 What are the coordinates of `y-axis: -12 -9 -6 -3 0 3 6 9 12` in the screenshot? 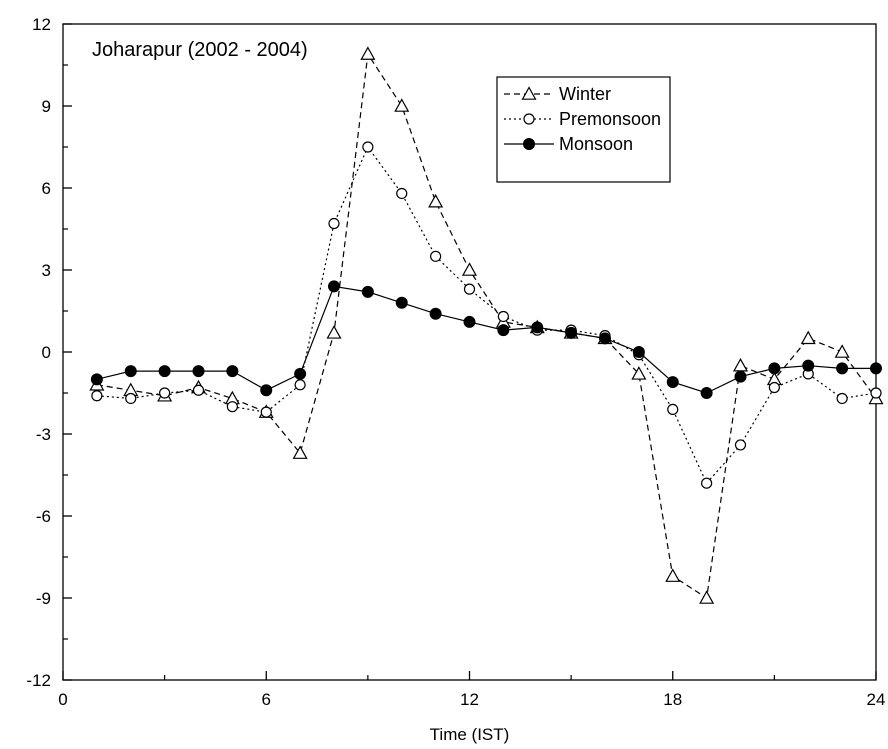 It's located at (49, 352).